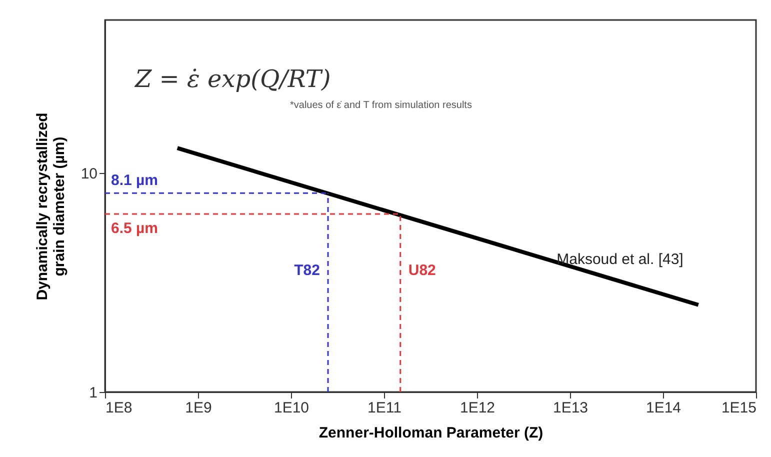 The width and height of the screenshot is (771, 457). Describe the element at coordinates (478, 408) in the screenshot. I see `x-tick-label: 1E12` at that location.